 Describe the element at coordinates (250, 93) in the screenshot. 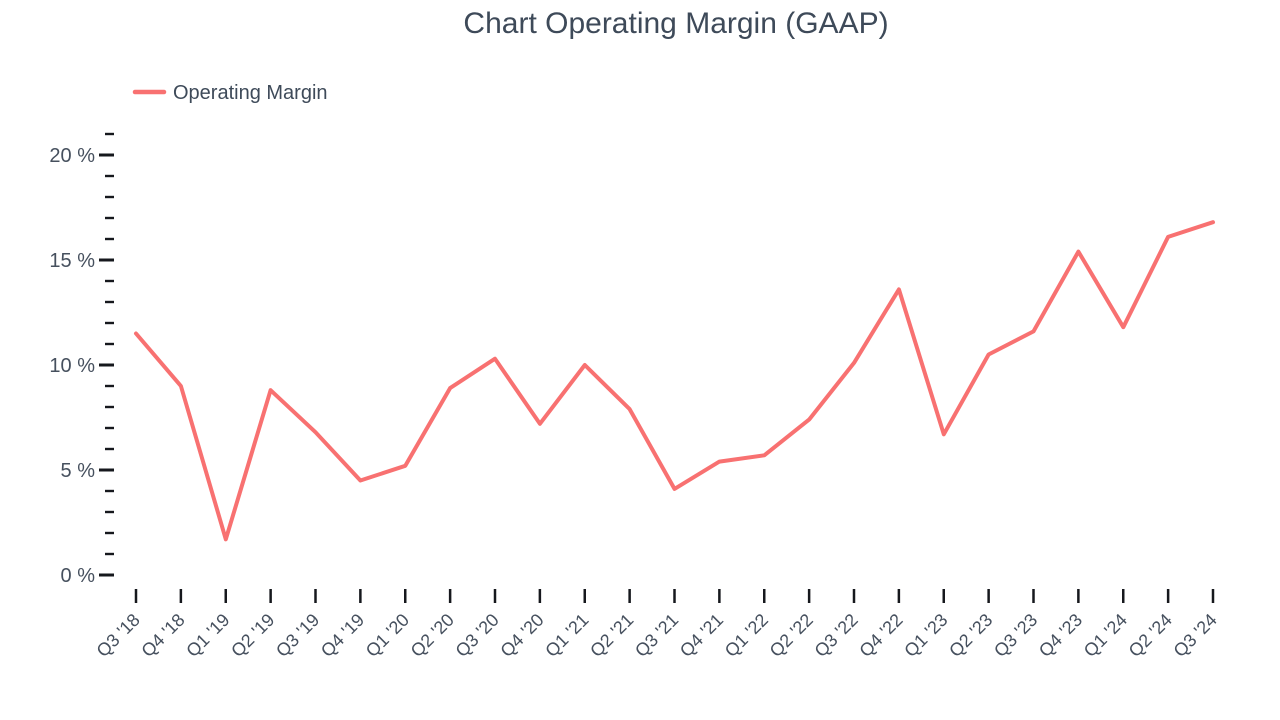

I see `legend-label: Operating Margin` at that location.